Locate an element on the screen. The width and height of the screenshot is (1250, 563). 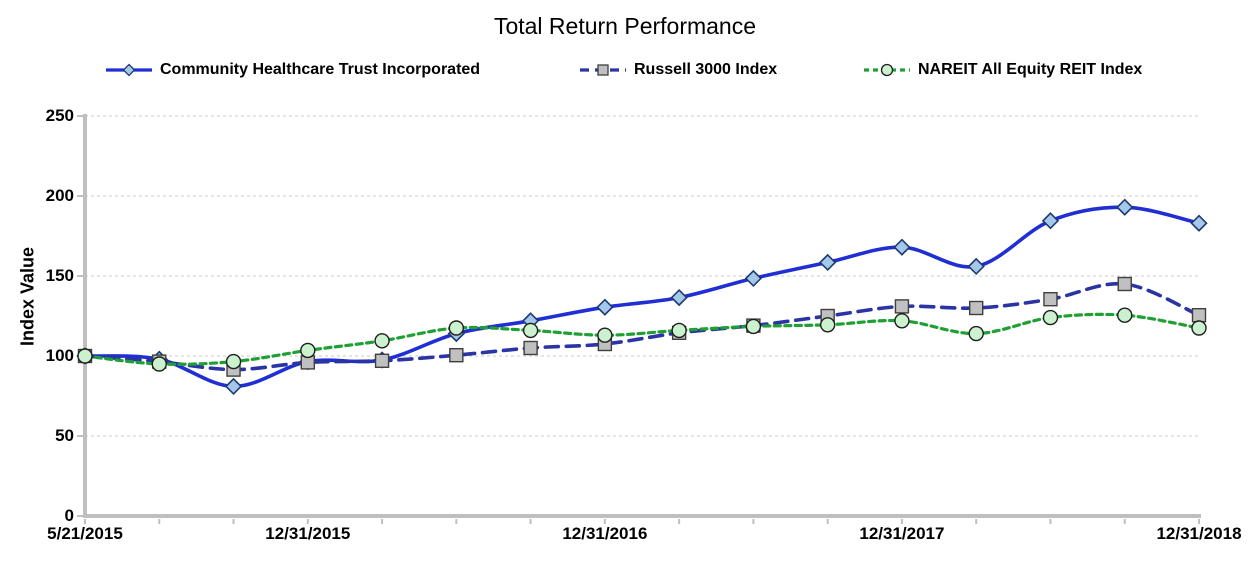
legend-label: NAREIT All Equity REIT Index is located at coordinates (1030, 69).